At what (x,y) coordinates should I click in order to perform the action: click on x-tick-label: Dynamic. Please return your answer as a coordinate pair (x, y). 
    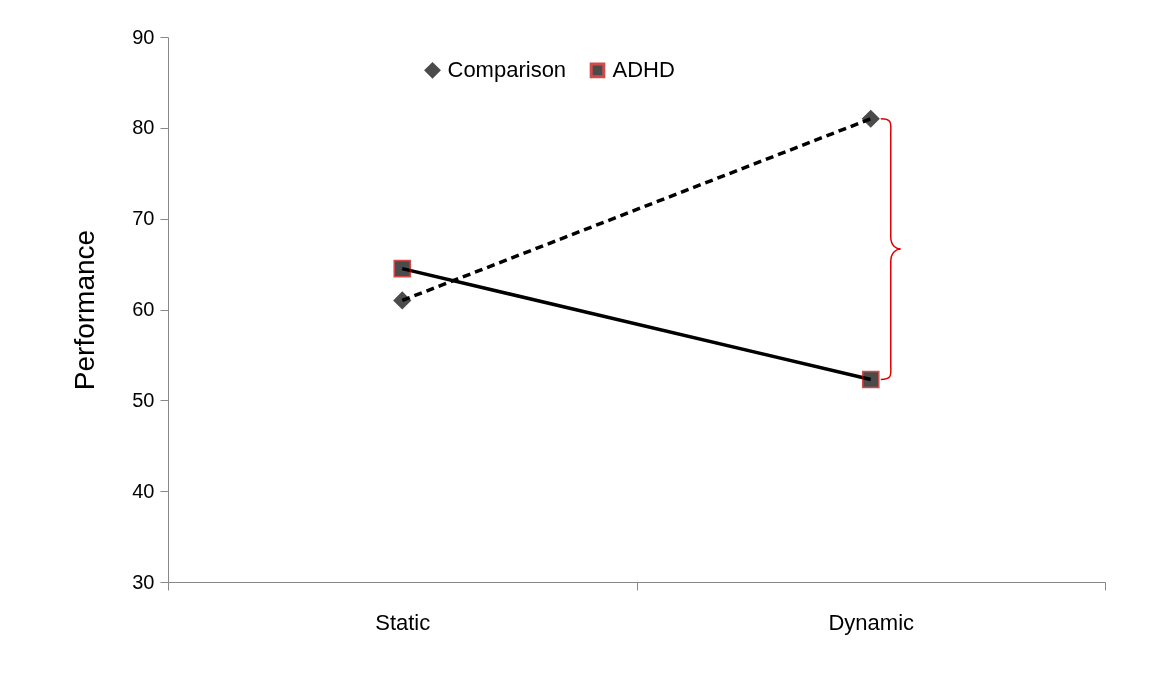
    Looking at the image, I should click on (871, 622).